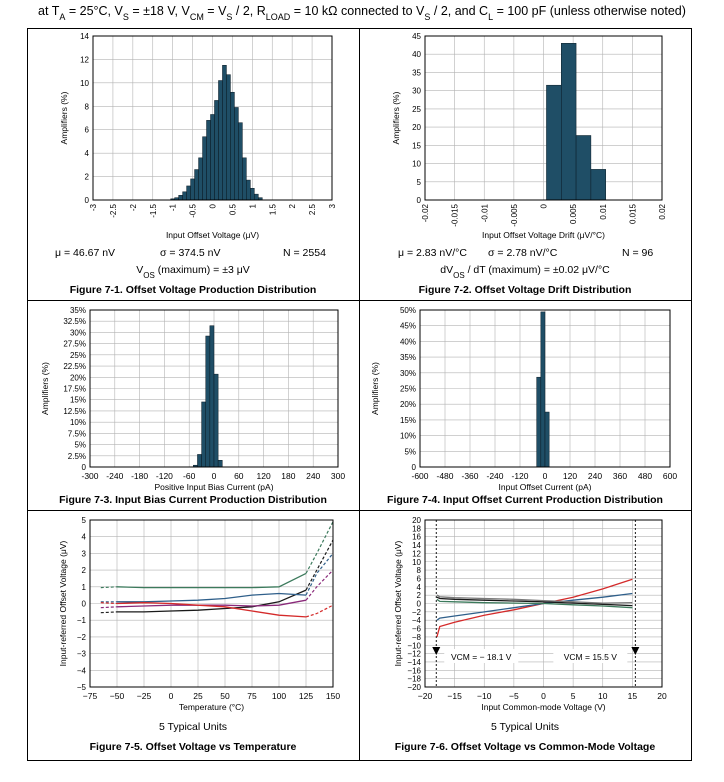 The image size is (724, 782). Describe the element at coordinates (514, 214) in the screenshot. I see `x-tick-label: -0.005` at that location.